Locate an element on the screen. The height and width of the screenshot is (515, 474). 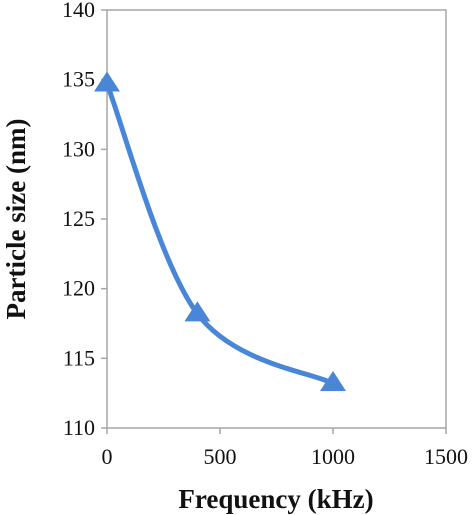
y-tick-label: 140 is located at coordinates (78, 11).